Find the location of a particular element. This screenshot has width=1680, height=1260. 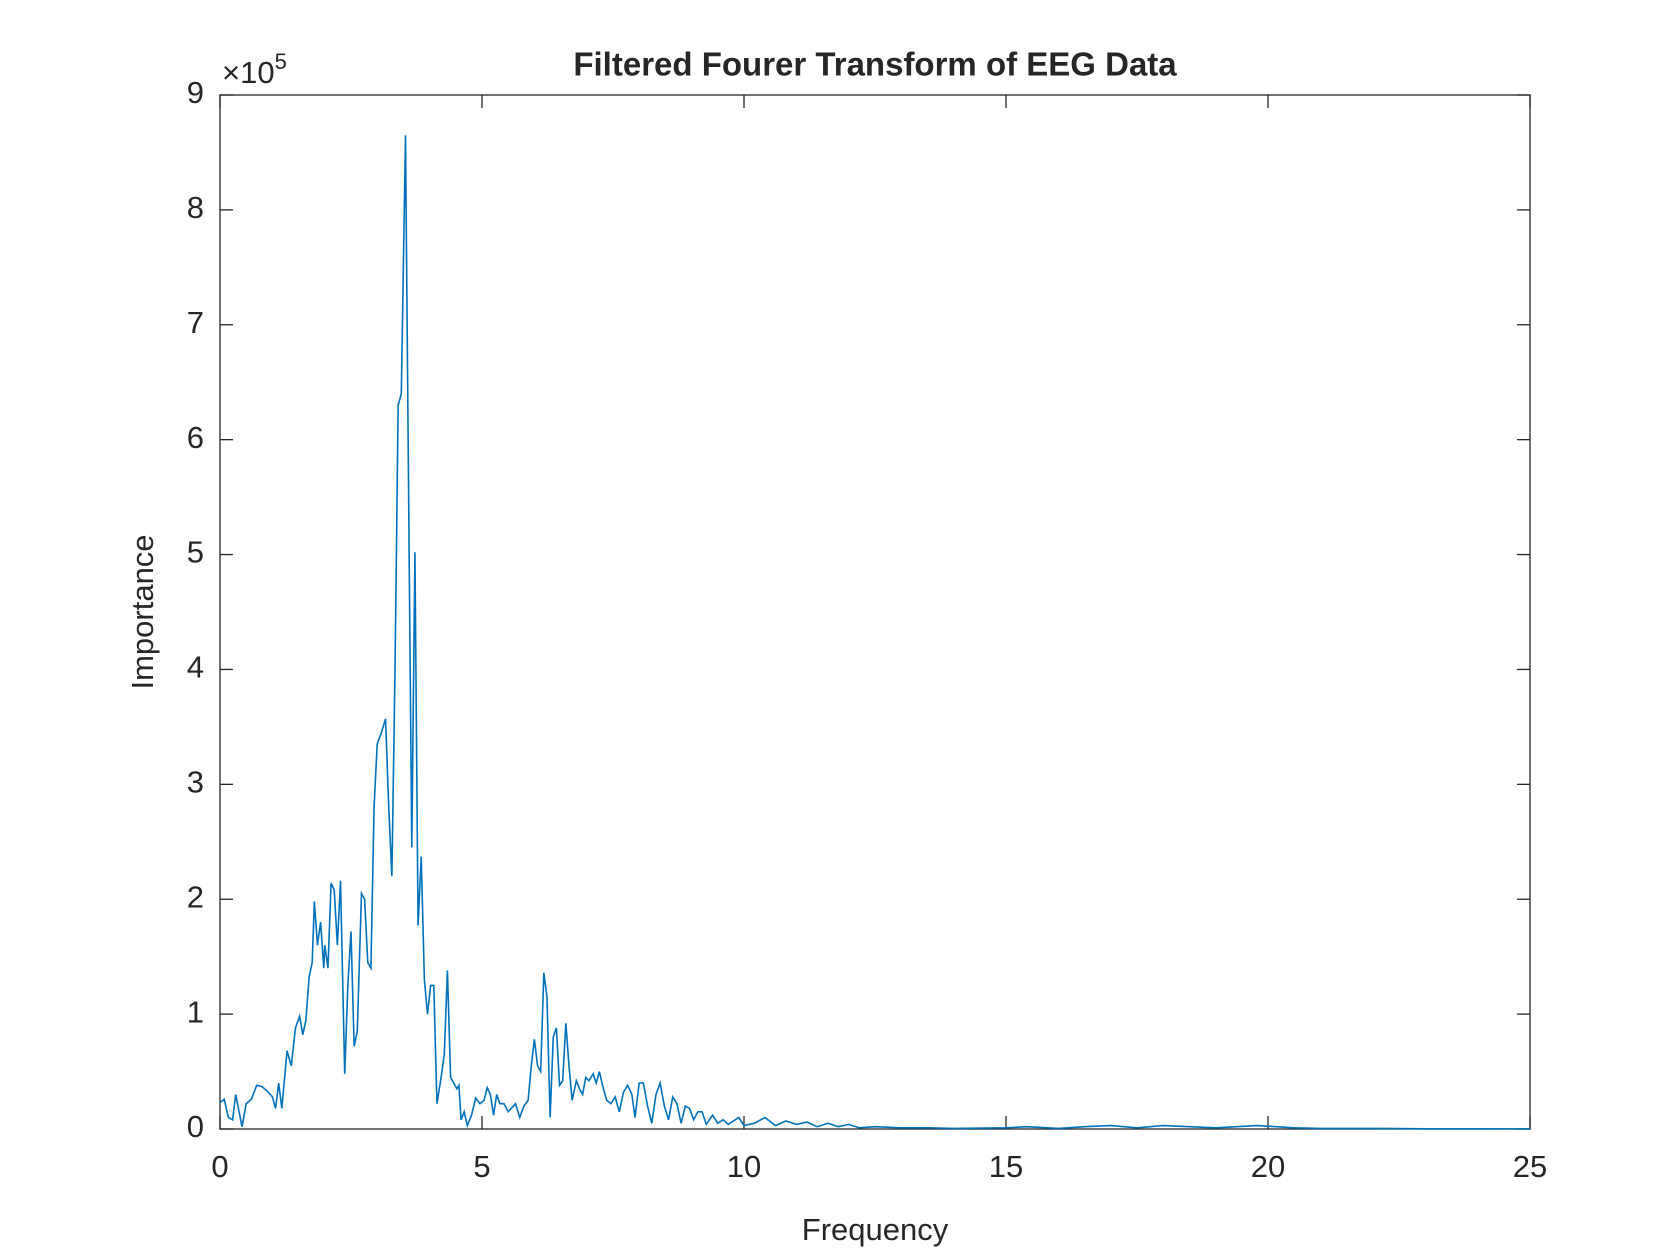

y-tick-label: 4 is located at coordinates (195, 667).